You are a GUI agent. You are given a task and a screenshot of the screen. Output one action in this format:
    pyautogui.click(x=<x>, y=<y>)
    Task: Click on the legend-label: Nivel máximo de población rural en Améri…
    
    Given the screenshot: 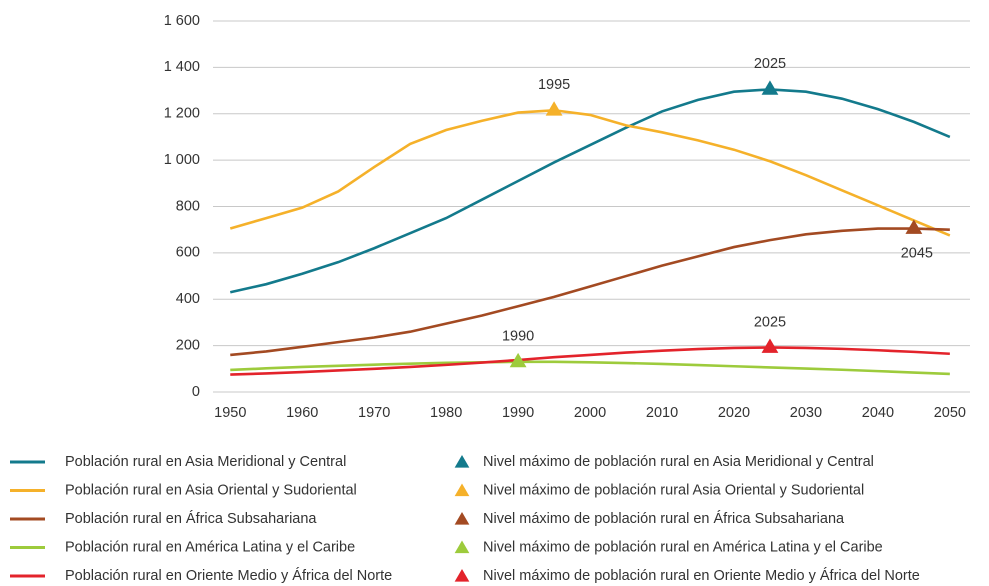 What is the action you would take?
    pyautogui.click(x=683, y=547)
    